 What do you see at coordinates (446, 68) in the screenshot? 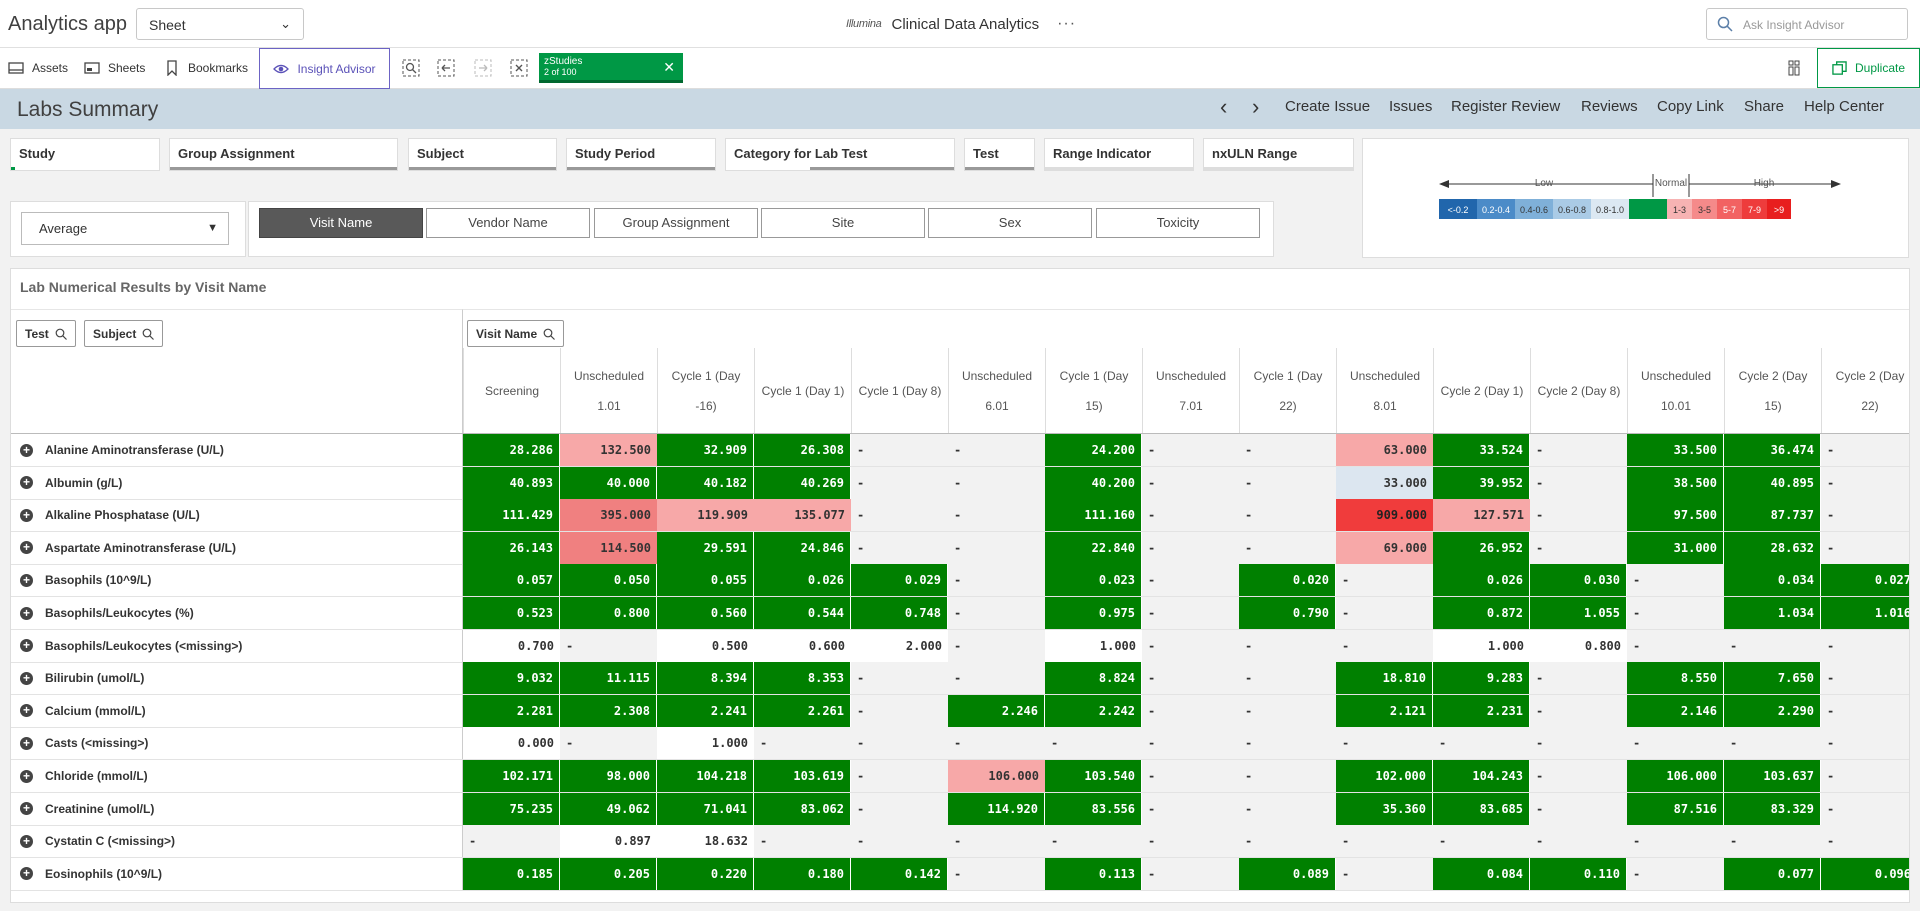
I see `step-back-icon` at bounding box center [446, 68].